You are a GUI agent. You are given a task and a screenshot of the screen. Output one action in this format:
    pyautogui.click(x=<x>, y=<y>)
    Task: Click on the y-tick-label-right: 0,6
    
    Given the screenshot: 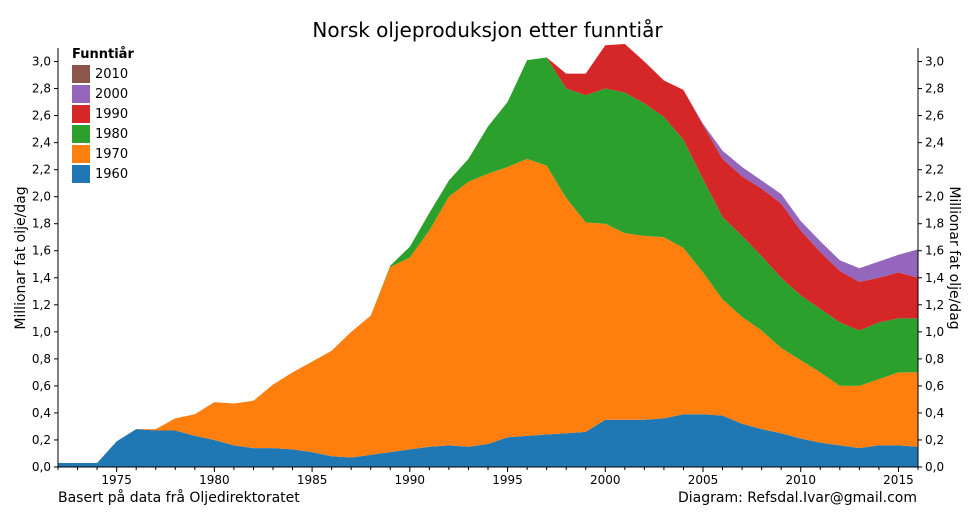 What is the action you would take?
    pyautogui.click(x=934, y=386)
    